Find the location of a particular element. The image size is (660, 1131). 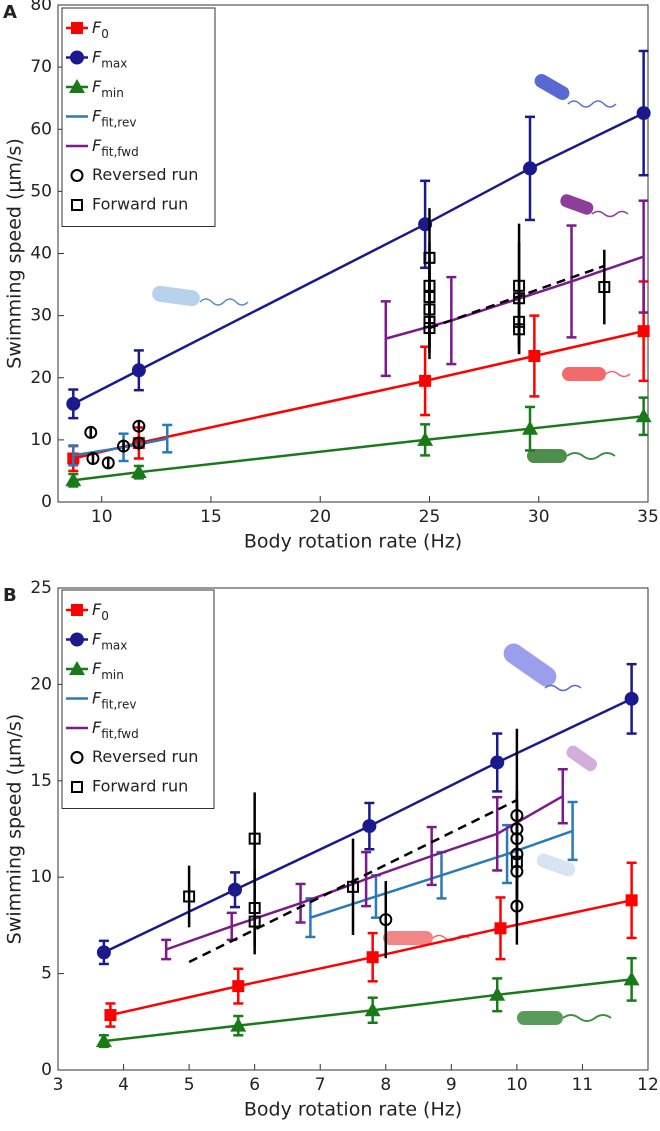

x-tick-label: 15 is located at coordinates (211, 517).